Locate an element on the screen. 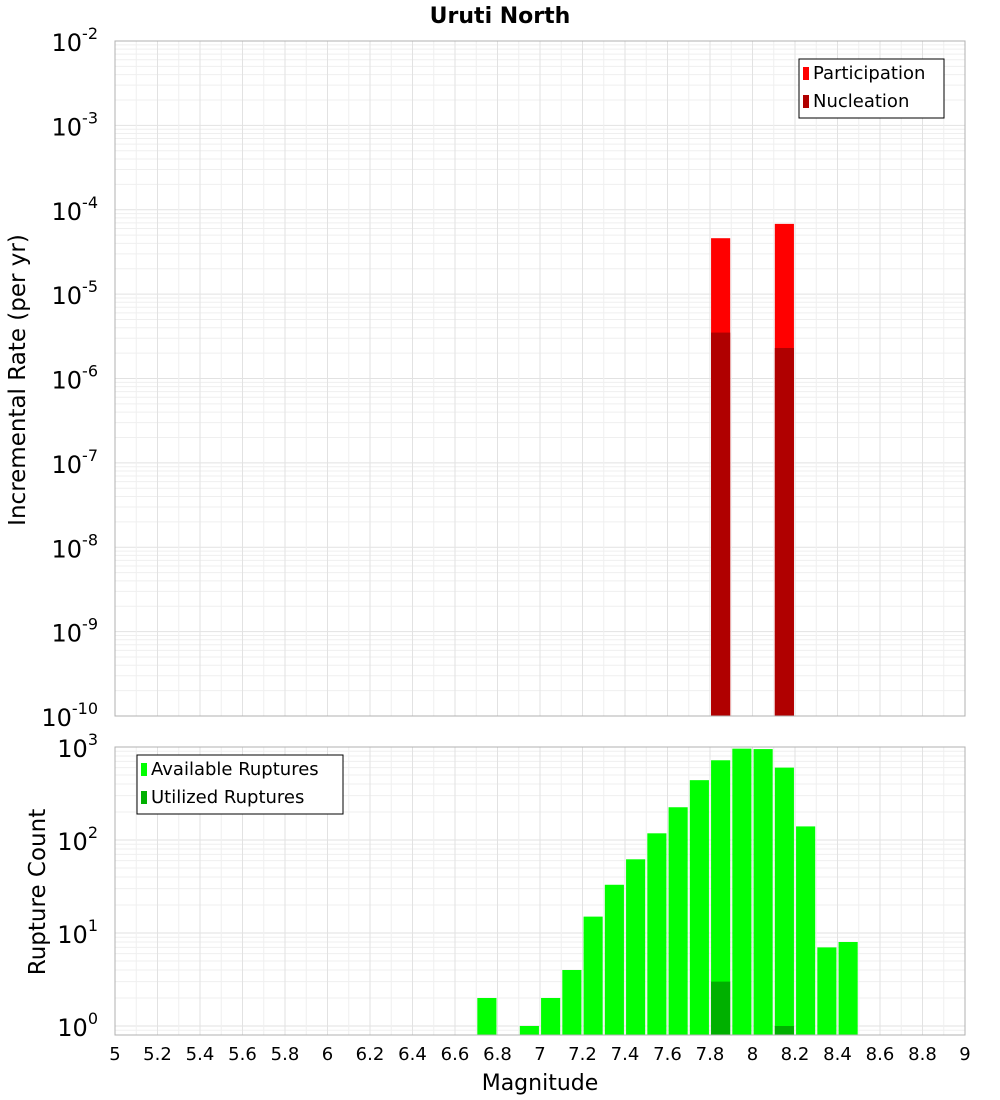 This screenshot has height=1100, width=1000. x-tick-label: 5.4 is located at coordinates (200, 1054).